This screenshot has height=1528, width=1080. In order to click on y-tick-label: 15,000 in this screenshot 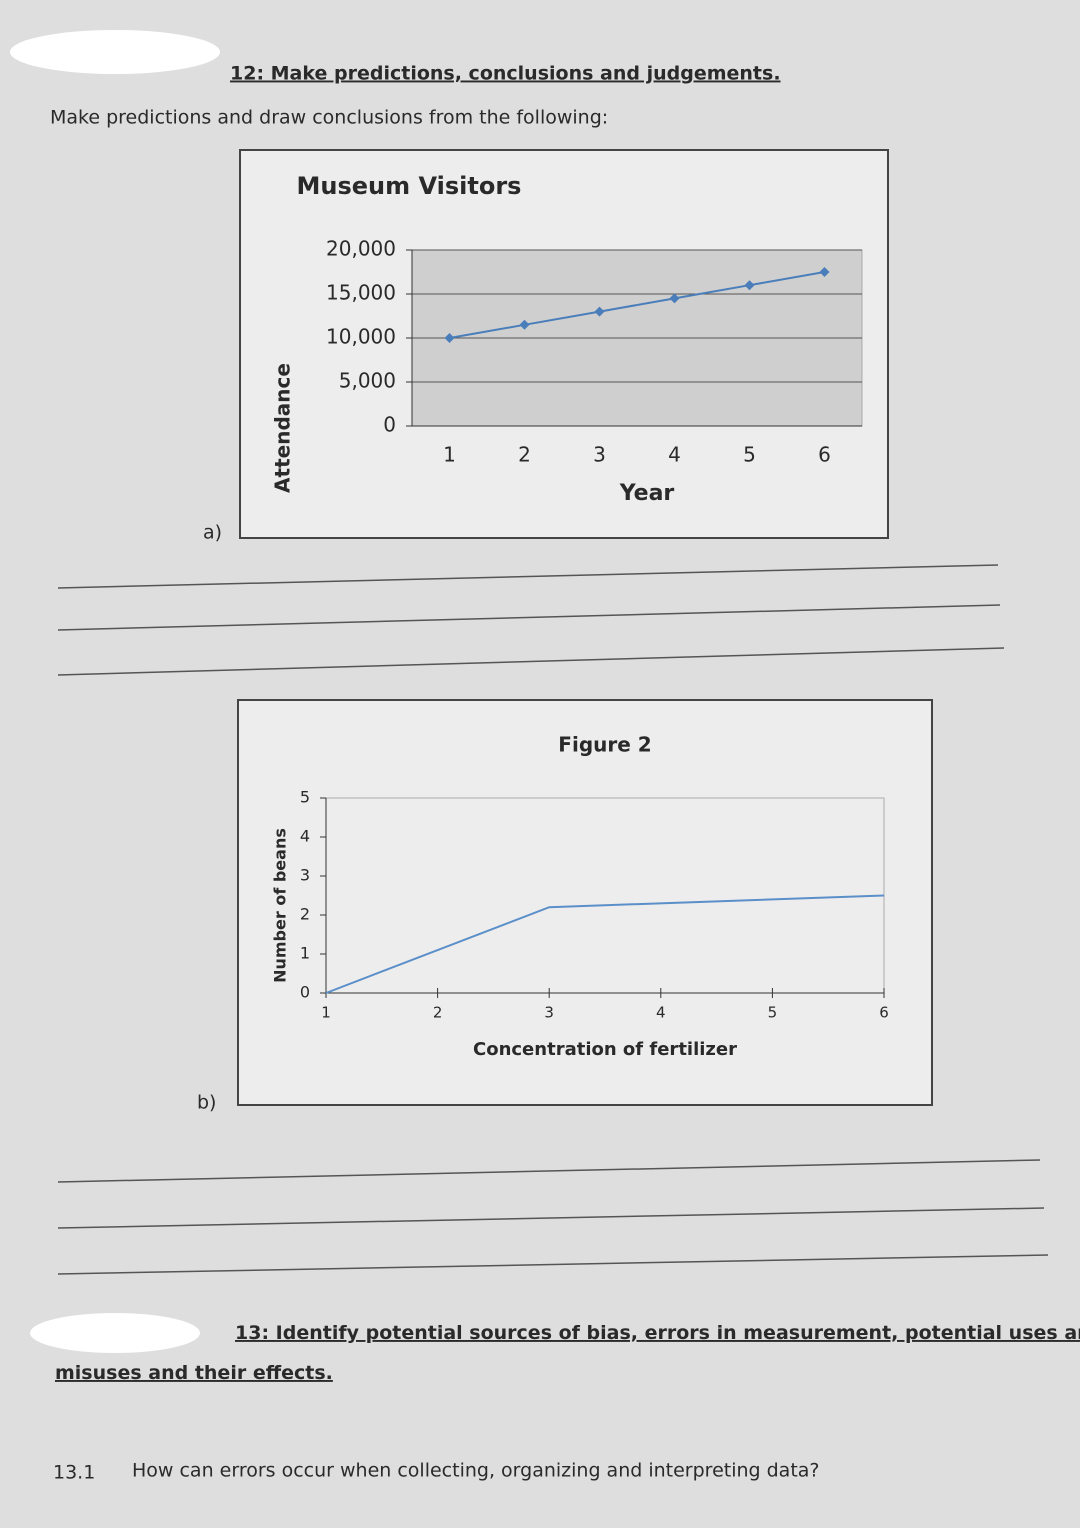, I will do `click(361, 293)`.